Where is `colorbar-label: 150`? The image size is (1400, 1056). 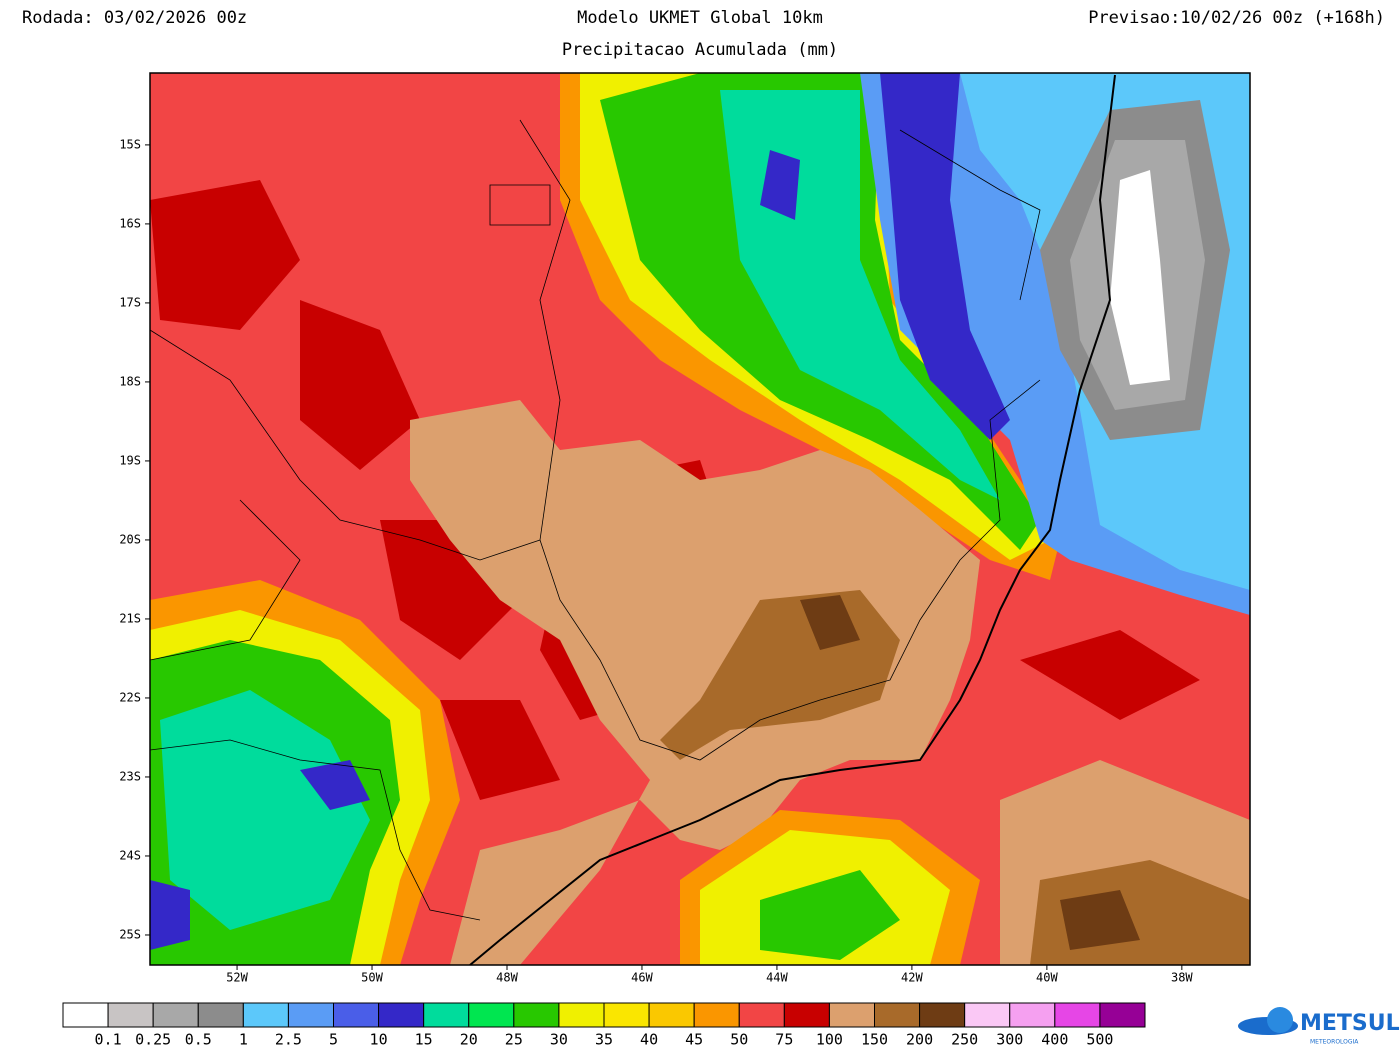 colorbar-label: 150 is located at coordinates (874, 1040).